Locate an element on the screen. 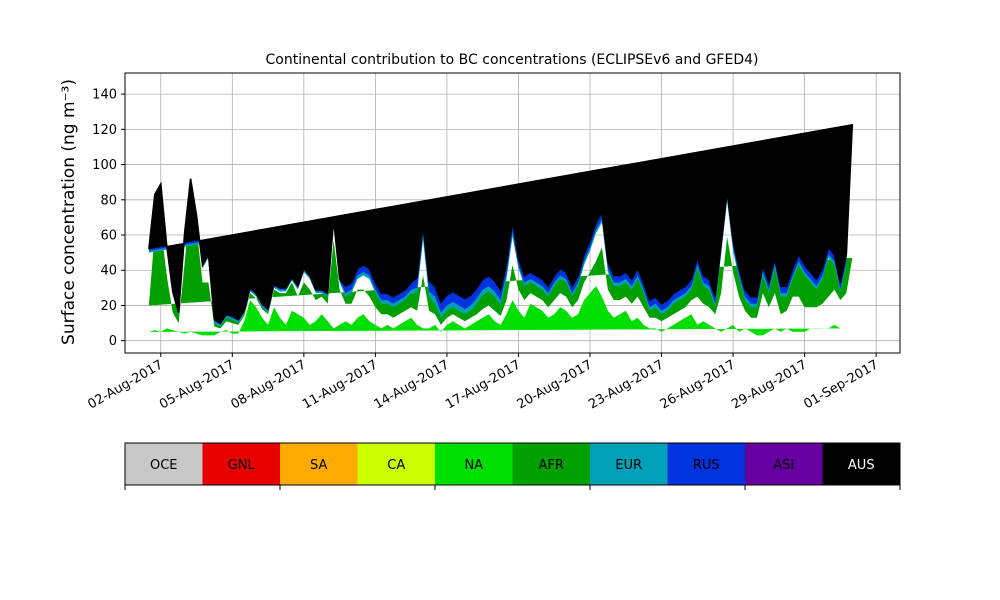  legend-label-eur: EUR is located at coordinates (628, 465).